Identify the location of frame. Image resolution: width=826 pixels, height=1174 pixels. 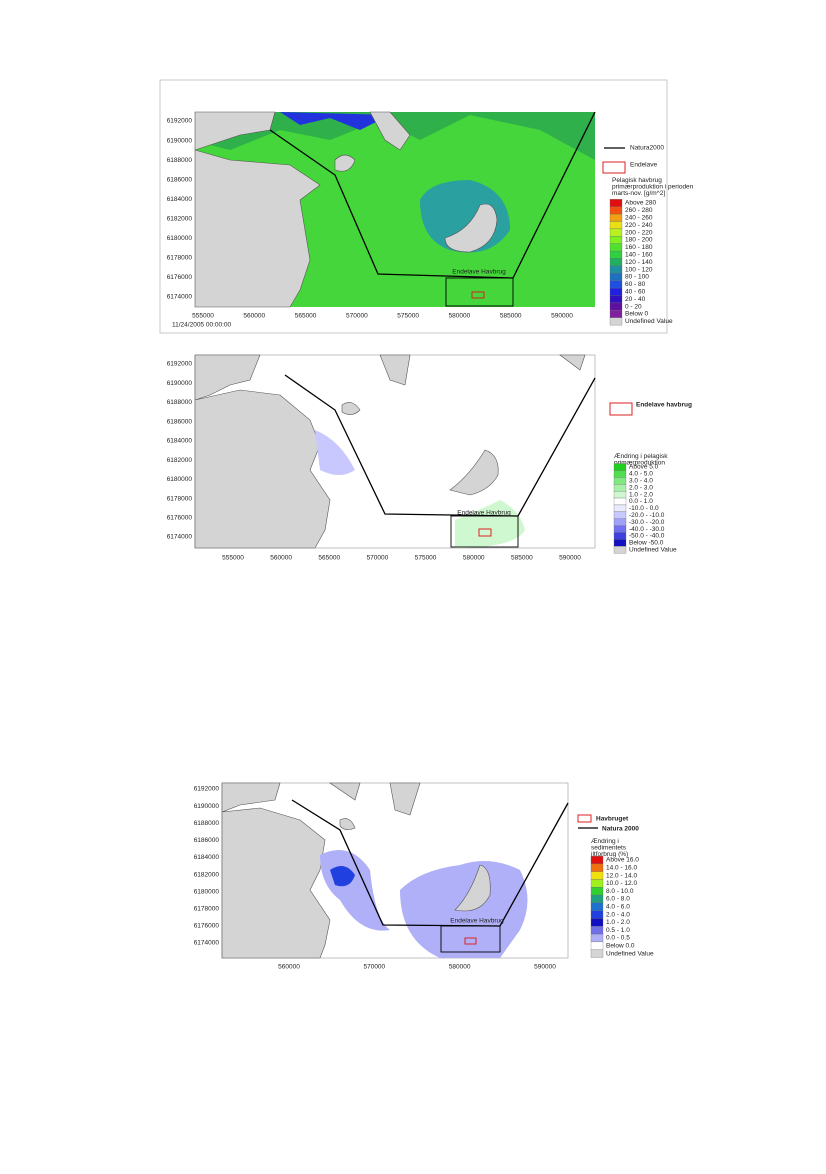
(413, 206).